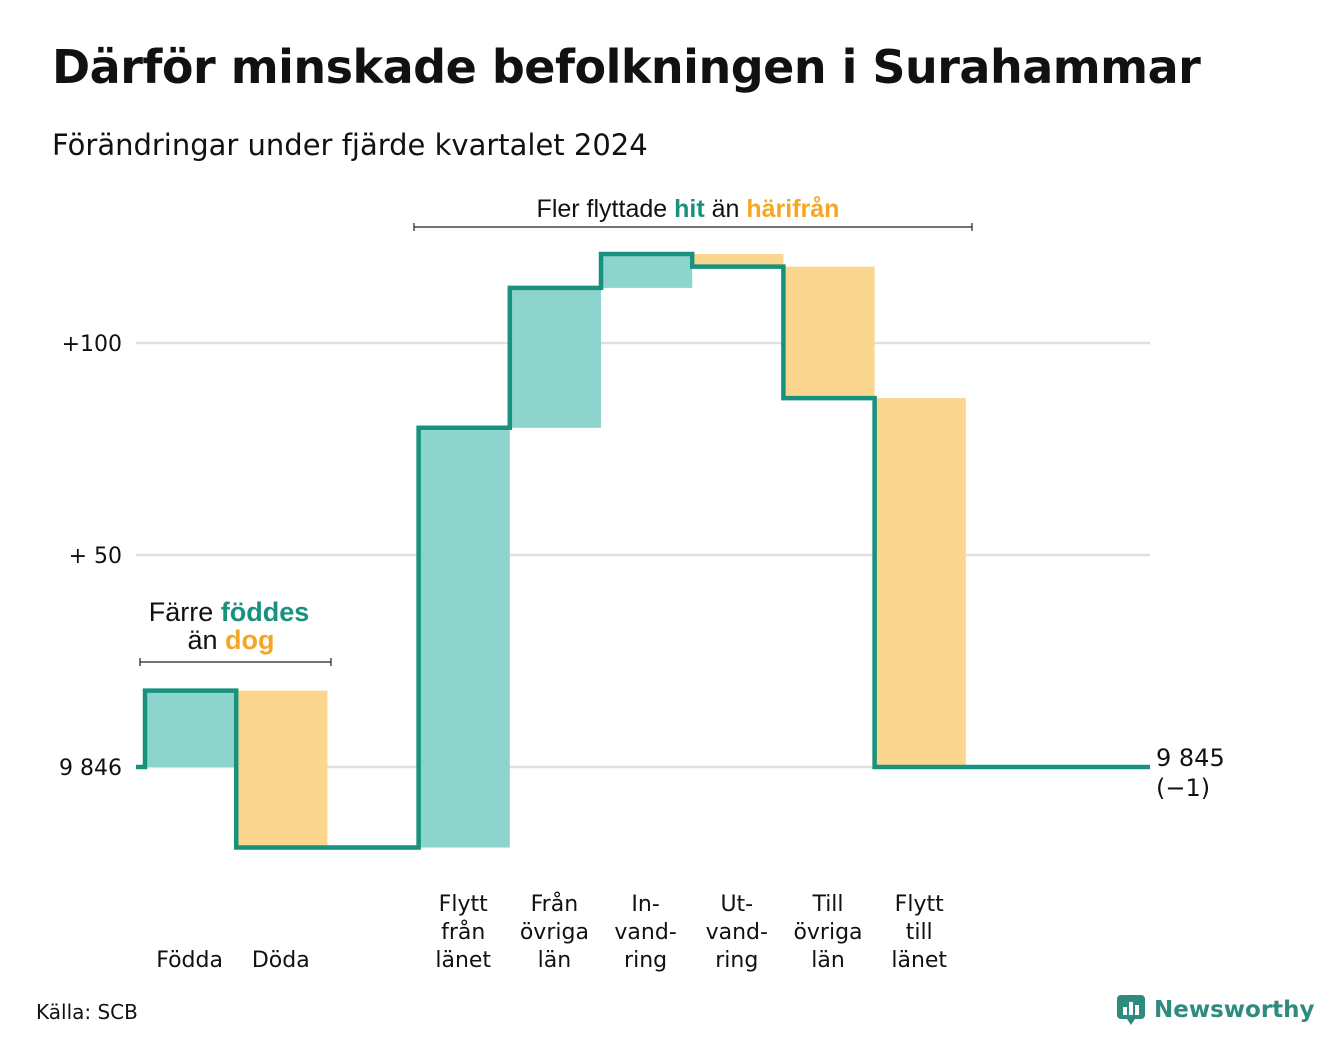 This screenshot has width=1340, height=1060. Describe the element at coordinates (606, 209) in the screenshot. I see `annotation-moves-part: Fler flyttade` at that location.